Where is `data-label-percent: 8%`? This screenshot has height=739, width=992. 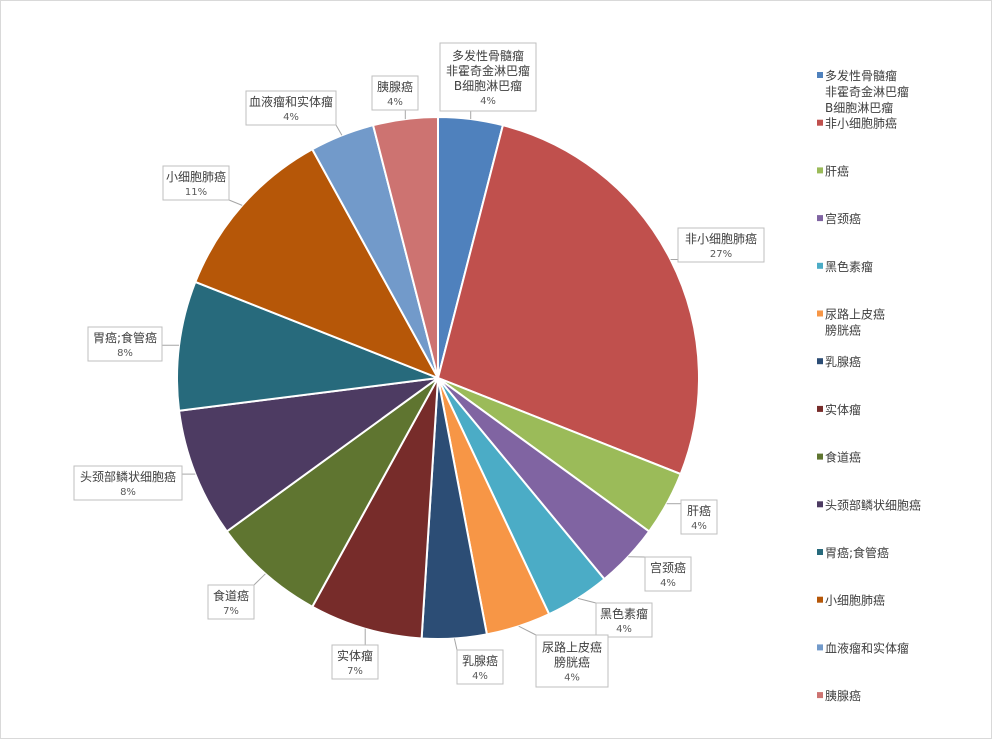
data-label-percent: 8% is located at coordinates (128, 492).